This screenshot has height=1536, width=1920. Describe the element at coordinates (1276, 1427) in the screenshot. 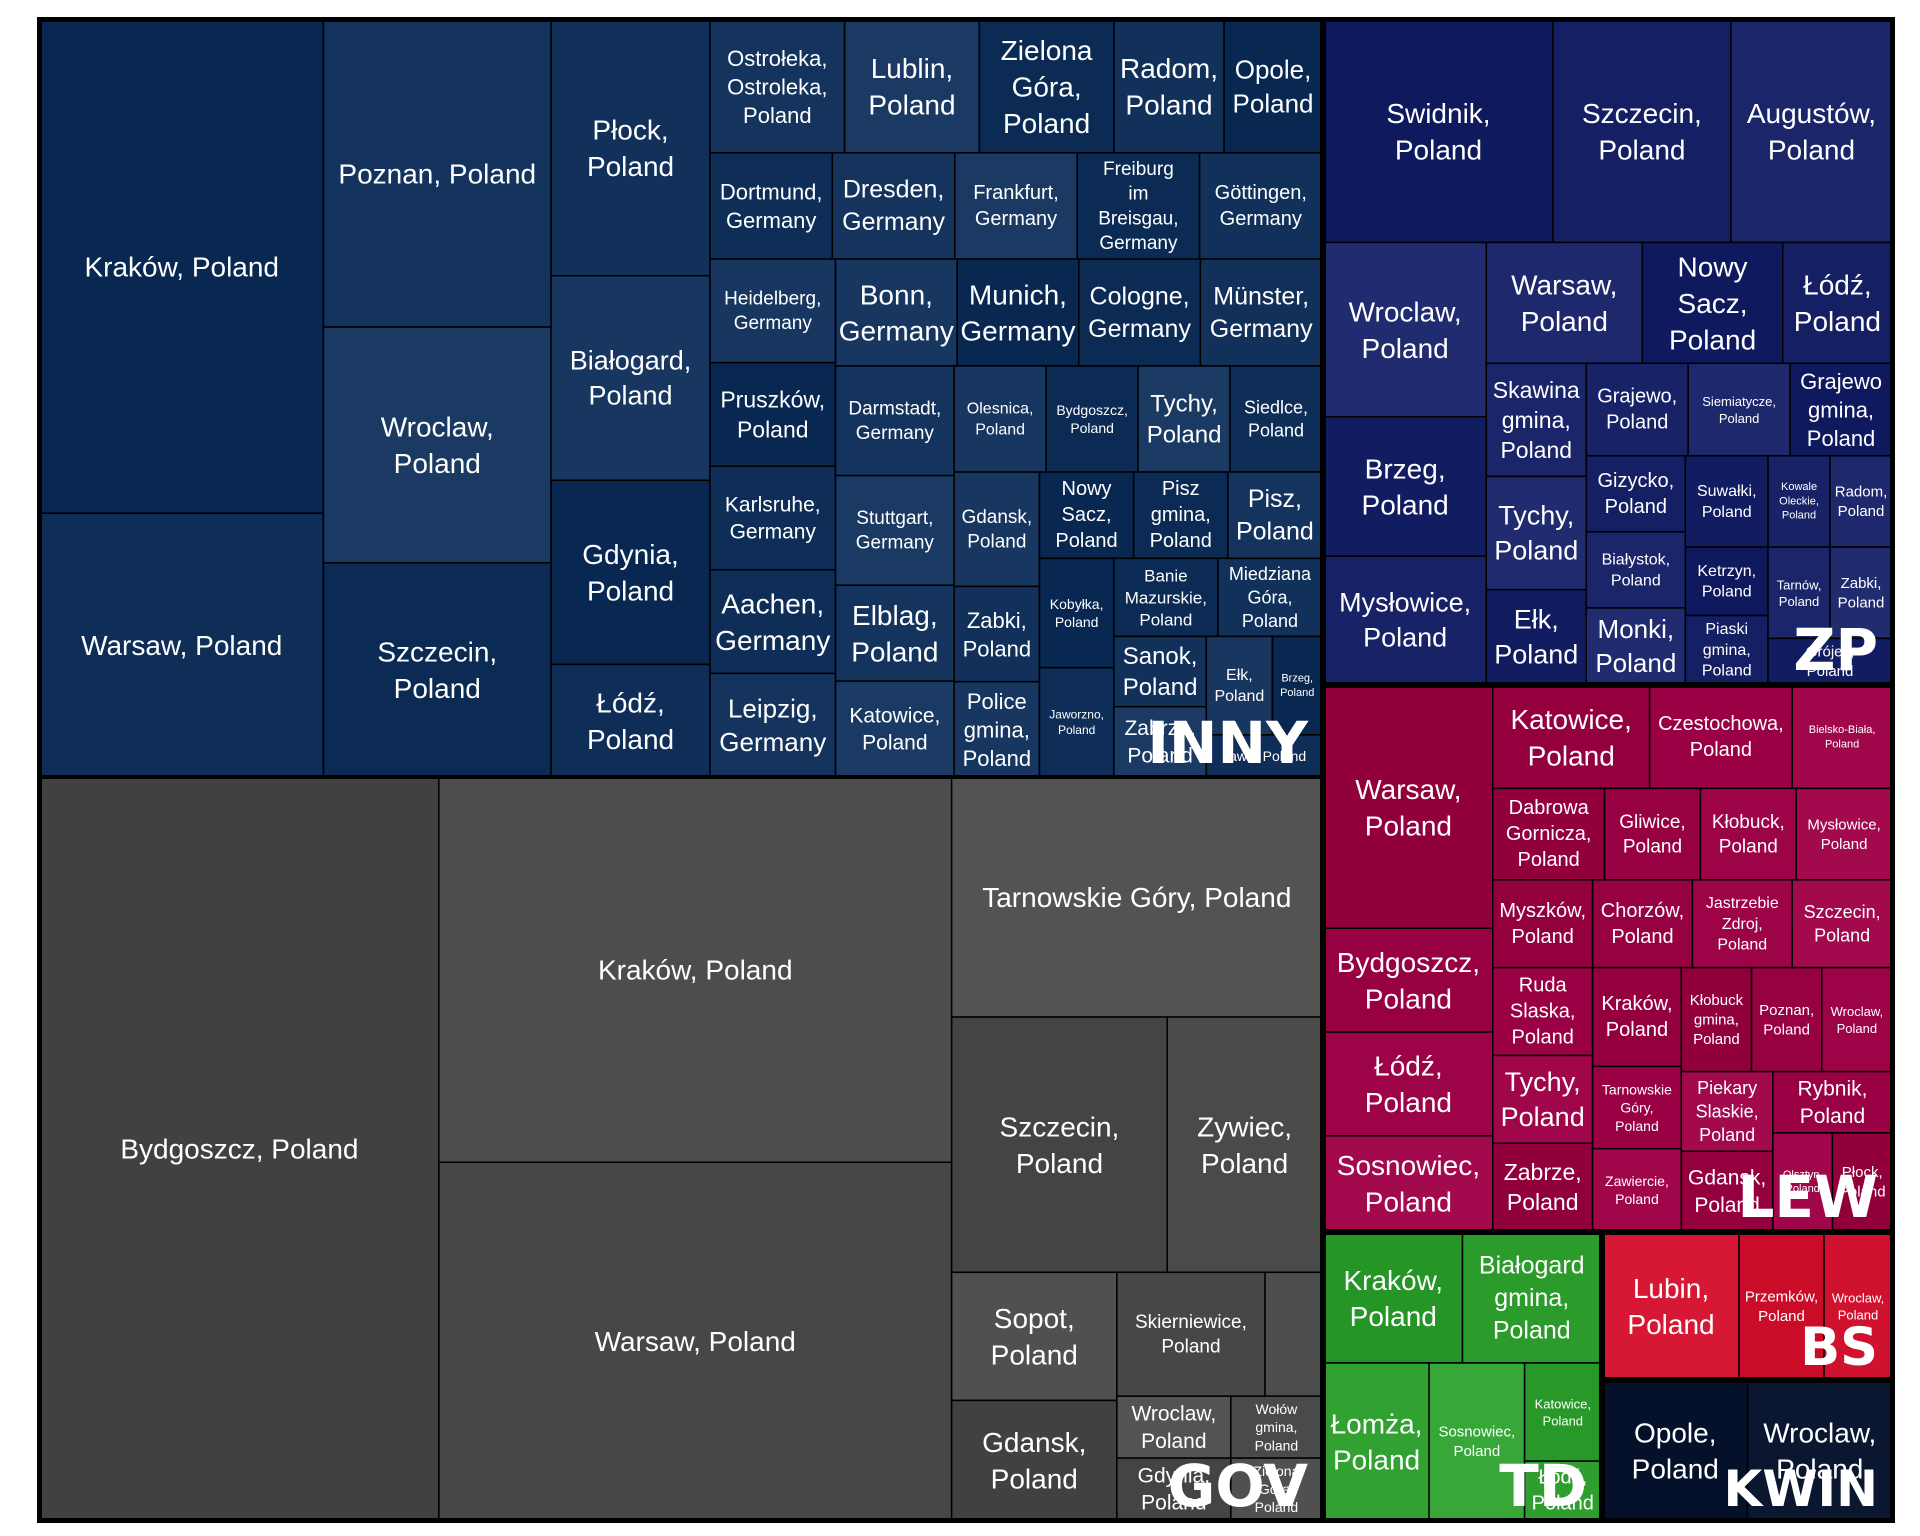

I see `treemap-cell: Wołów gmina, Poland` at that location.